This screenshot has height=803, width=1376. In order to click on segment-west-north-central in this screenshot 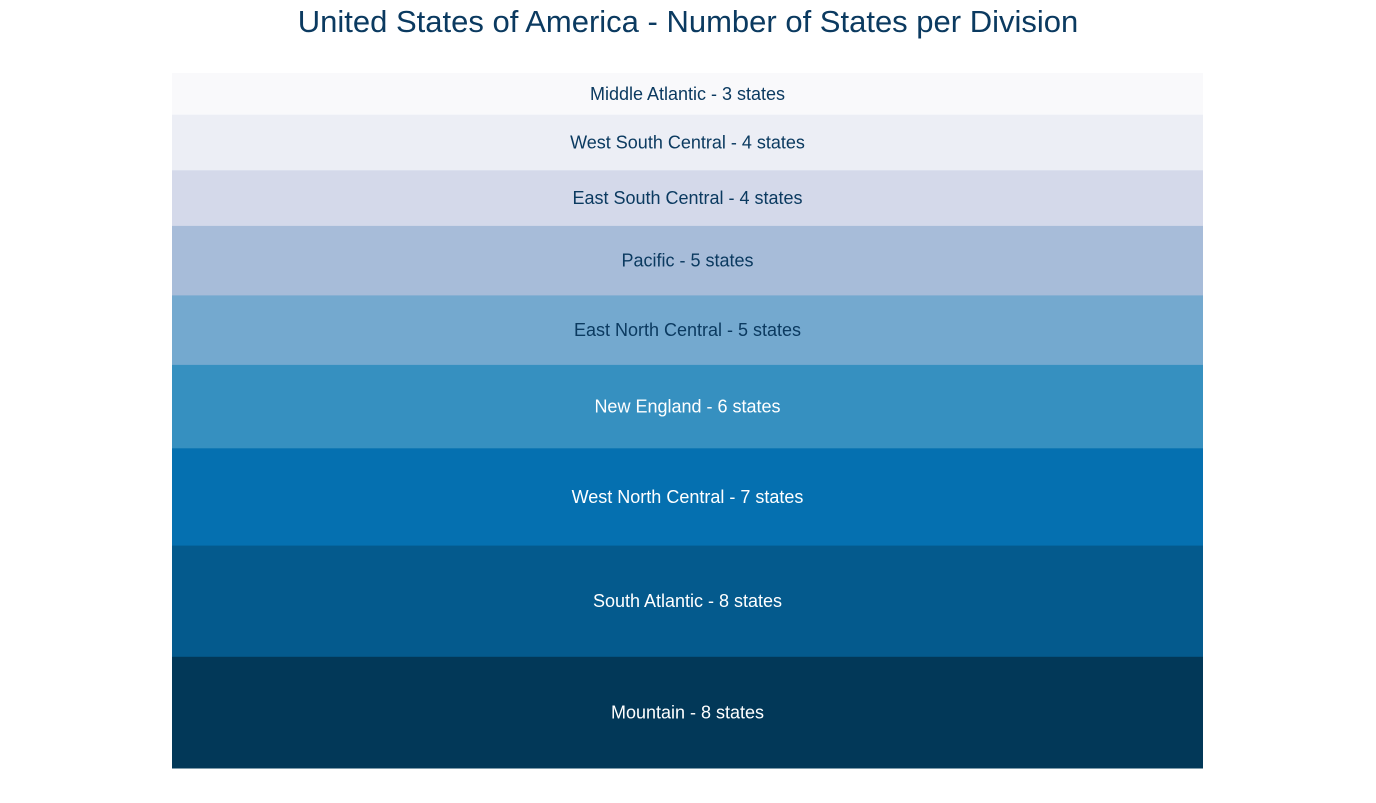, I will do `click(687, 497)`.